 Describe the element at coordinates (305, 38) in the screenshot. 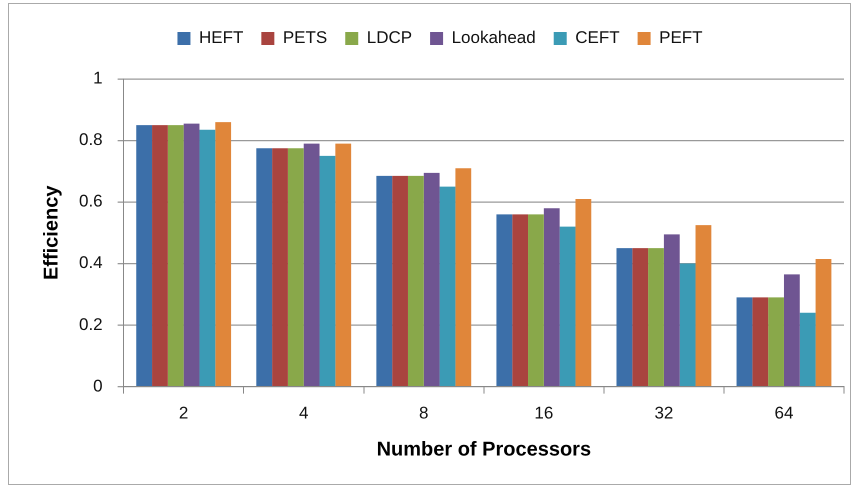

I see `legend-label: PETS` at that location.